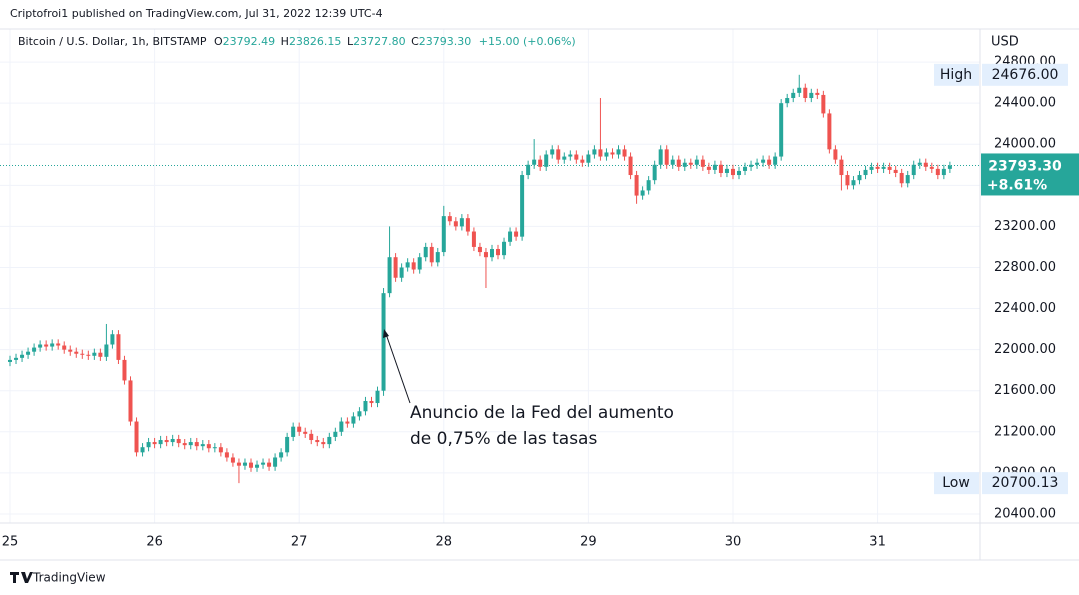 Image resolution: width=1079 pixels, height=595 pixels. I want to click on y-tick-label: 23200.00, so click(1025, 226).